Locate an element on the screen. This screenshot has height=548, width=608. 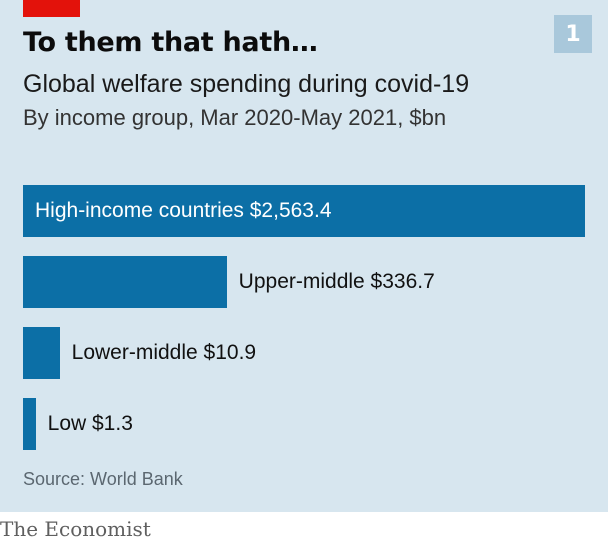
chart-number-badge: 1 is located at coordinates (573, 34).